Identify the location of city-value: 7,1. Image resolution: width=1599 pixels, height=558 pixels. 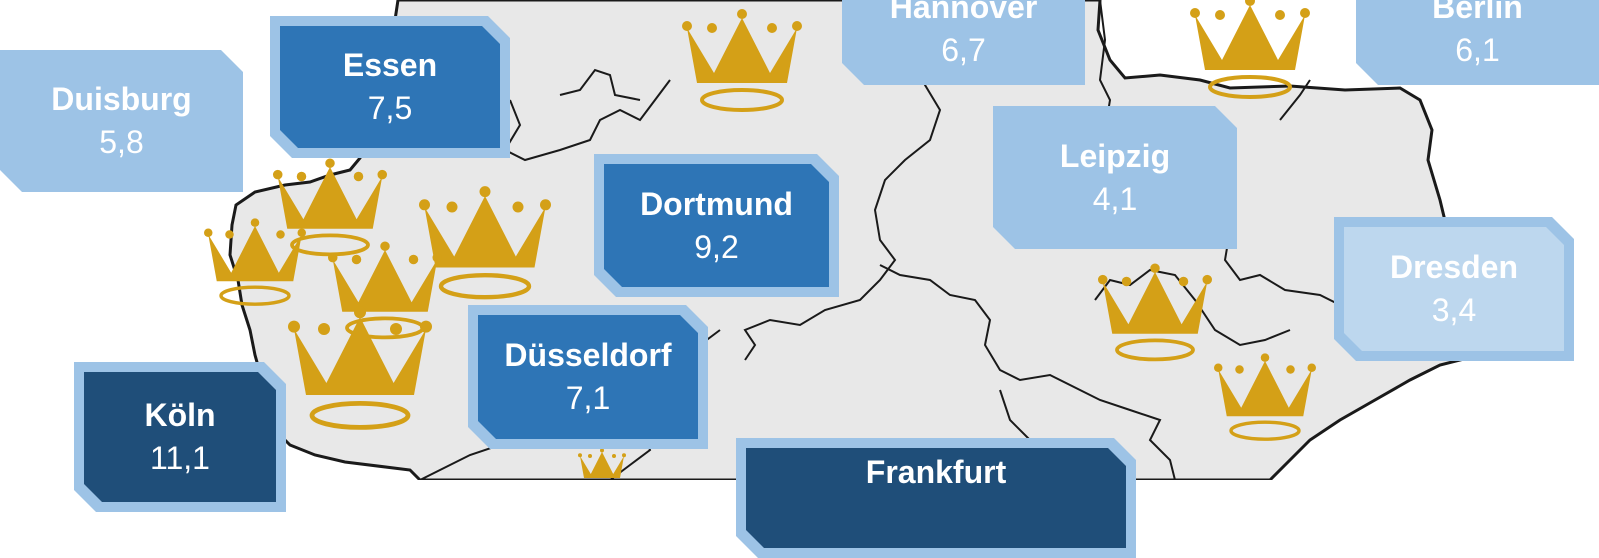
(588, 398).